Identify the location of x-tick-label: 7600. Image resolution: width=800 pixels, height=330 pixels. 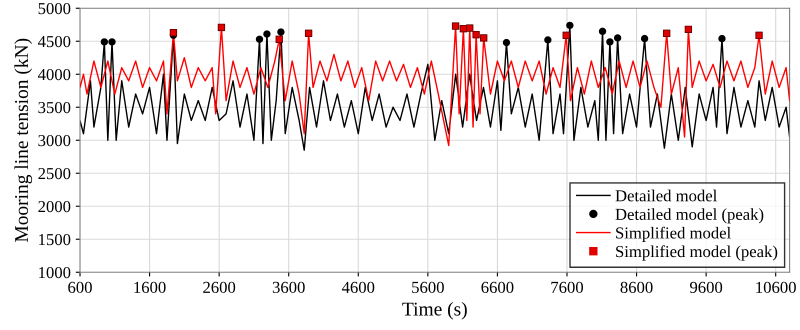
(567, 288).